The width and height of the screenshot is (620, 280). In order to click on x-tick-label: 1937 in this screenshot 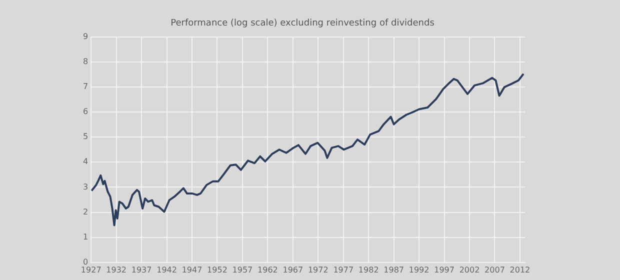, I will do `click(141, 269)`.